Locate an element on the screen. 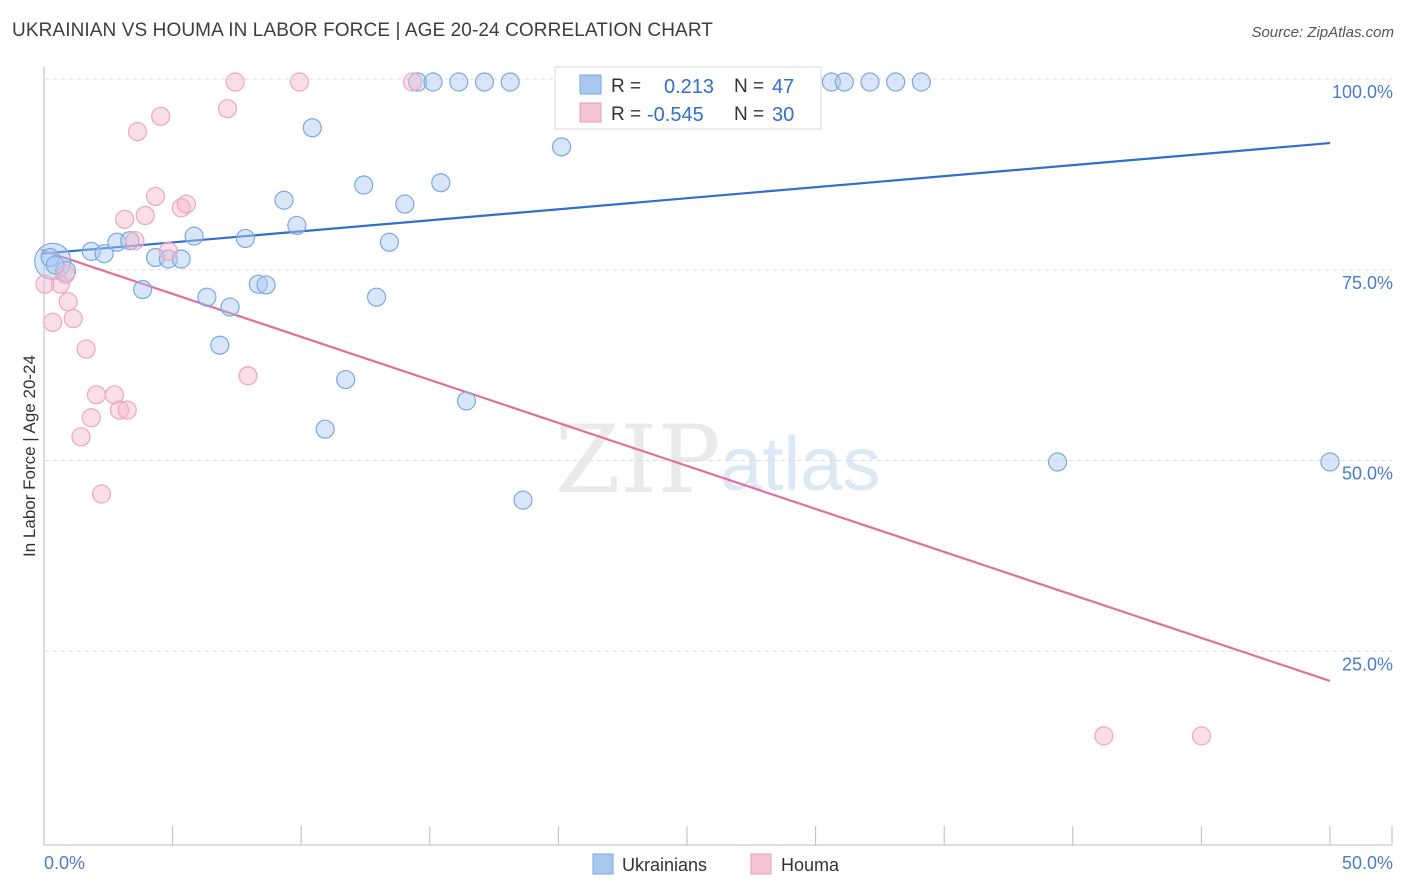  ukrainians-trend-line is located at coordinates (685, 198).